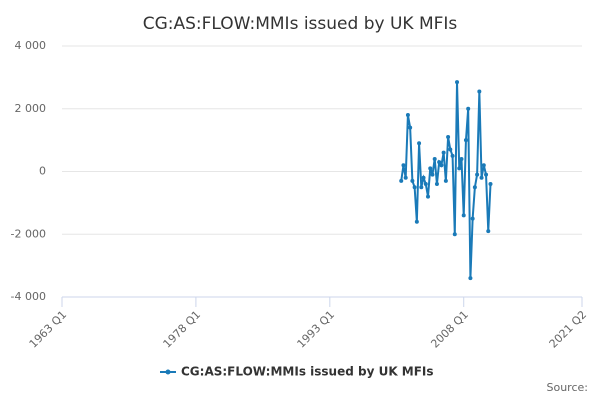  What do you see at coordinates (316, 329) in the screenshot?
I see `x-tick-label: 1993 Q1` at bounding box center [316, 329].